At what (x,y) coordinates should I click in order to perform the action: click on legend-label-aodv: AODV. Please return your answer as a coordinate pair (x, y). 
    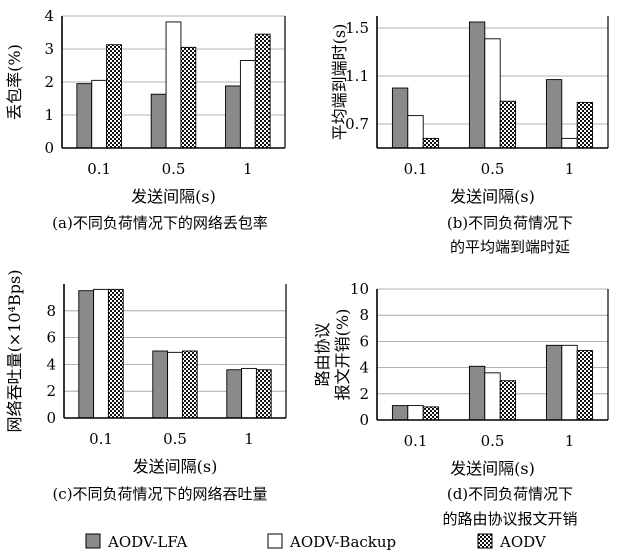
    Looking at the image, I should click on (523, 542).